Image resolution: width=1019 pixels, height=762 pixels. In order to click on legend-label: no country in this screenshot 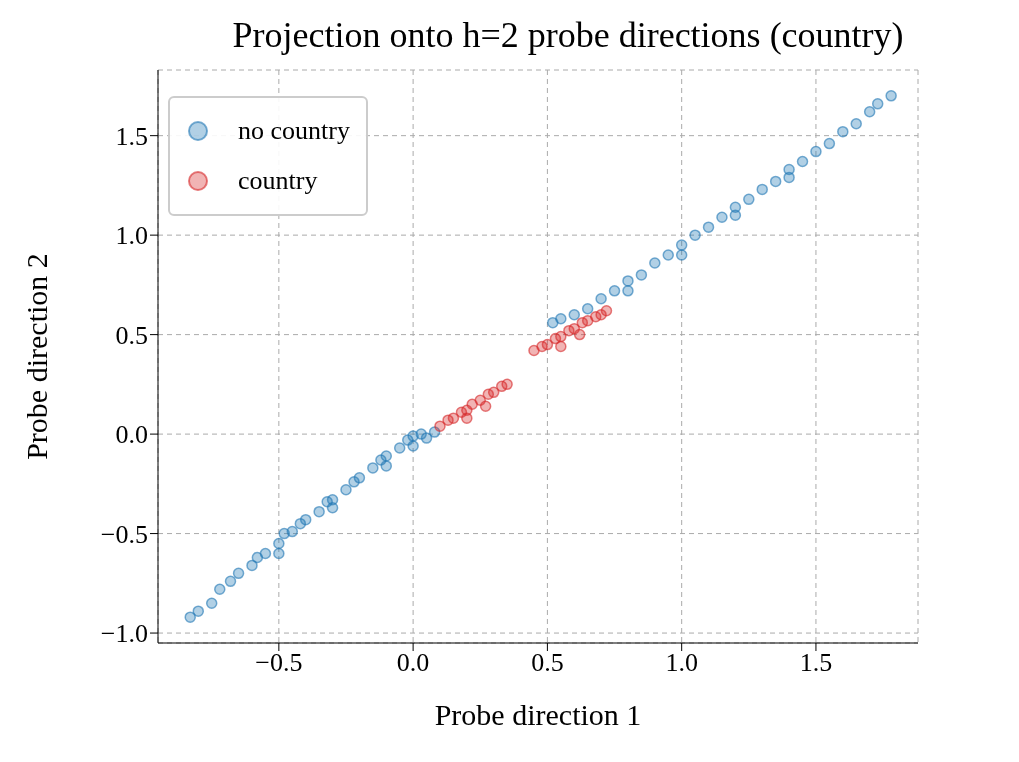, I will do `click(294, 131)`.